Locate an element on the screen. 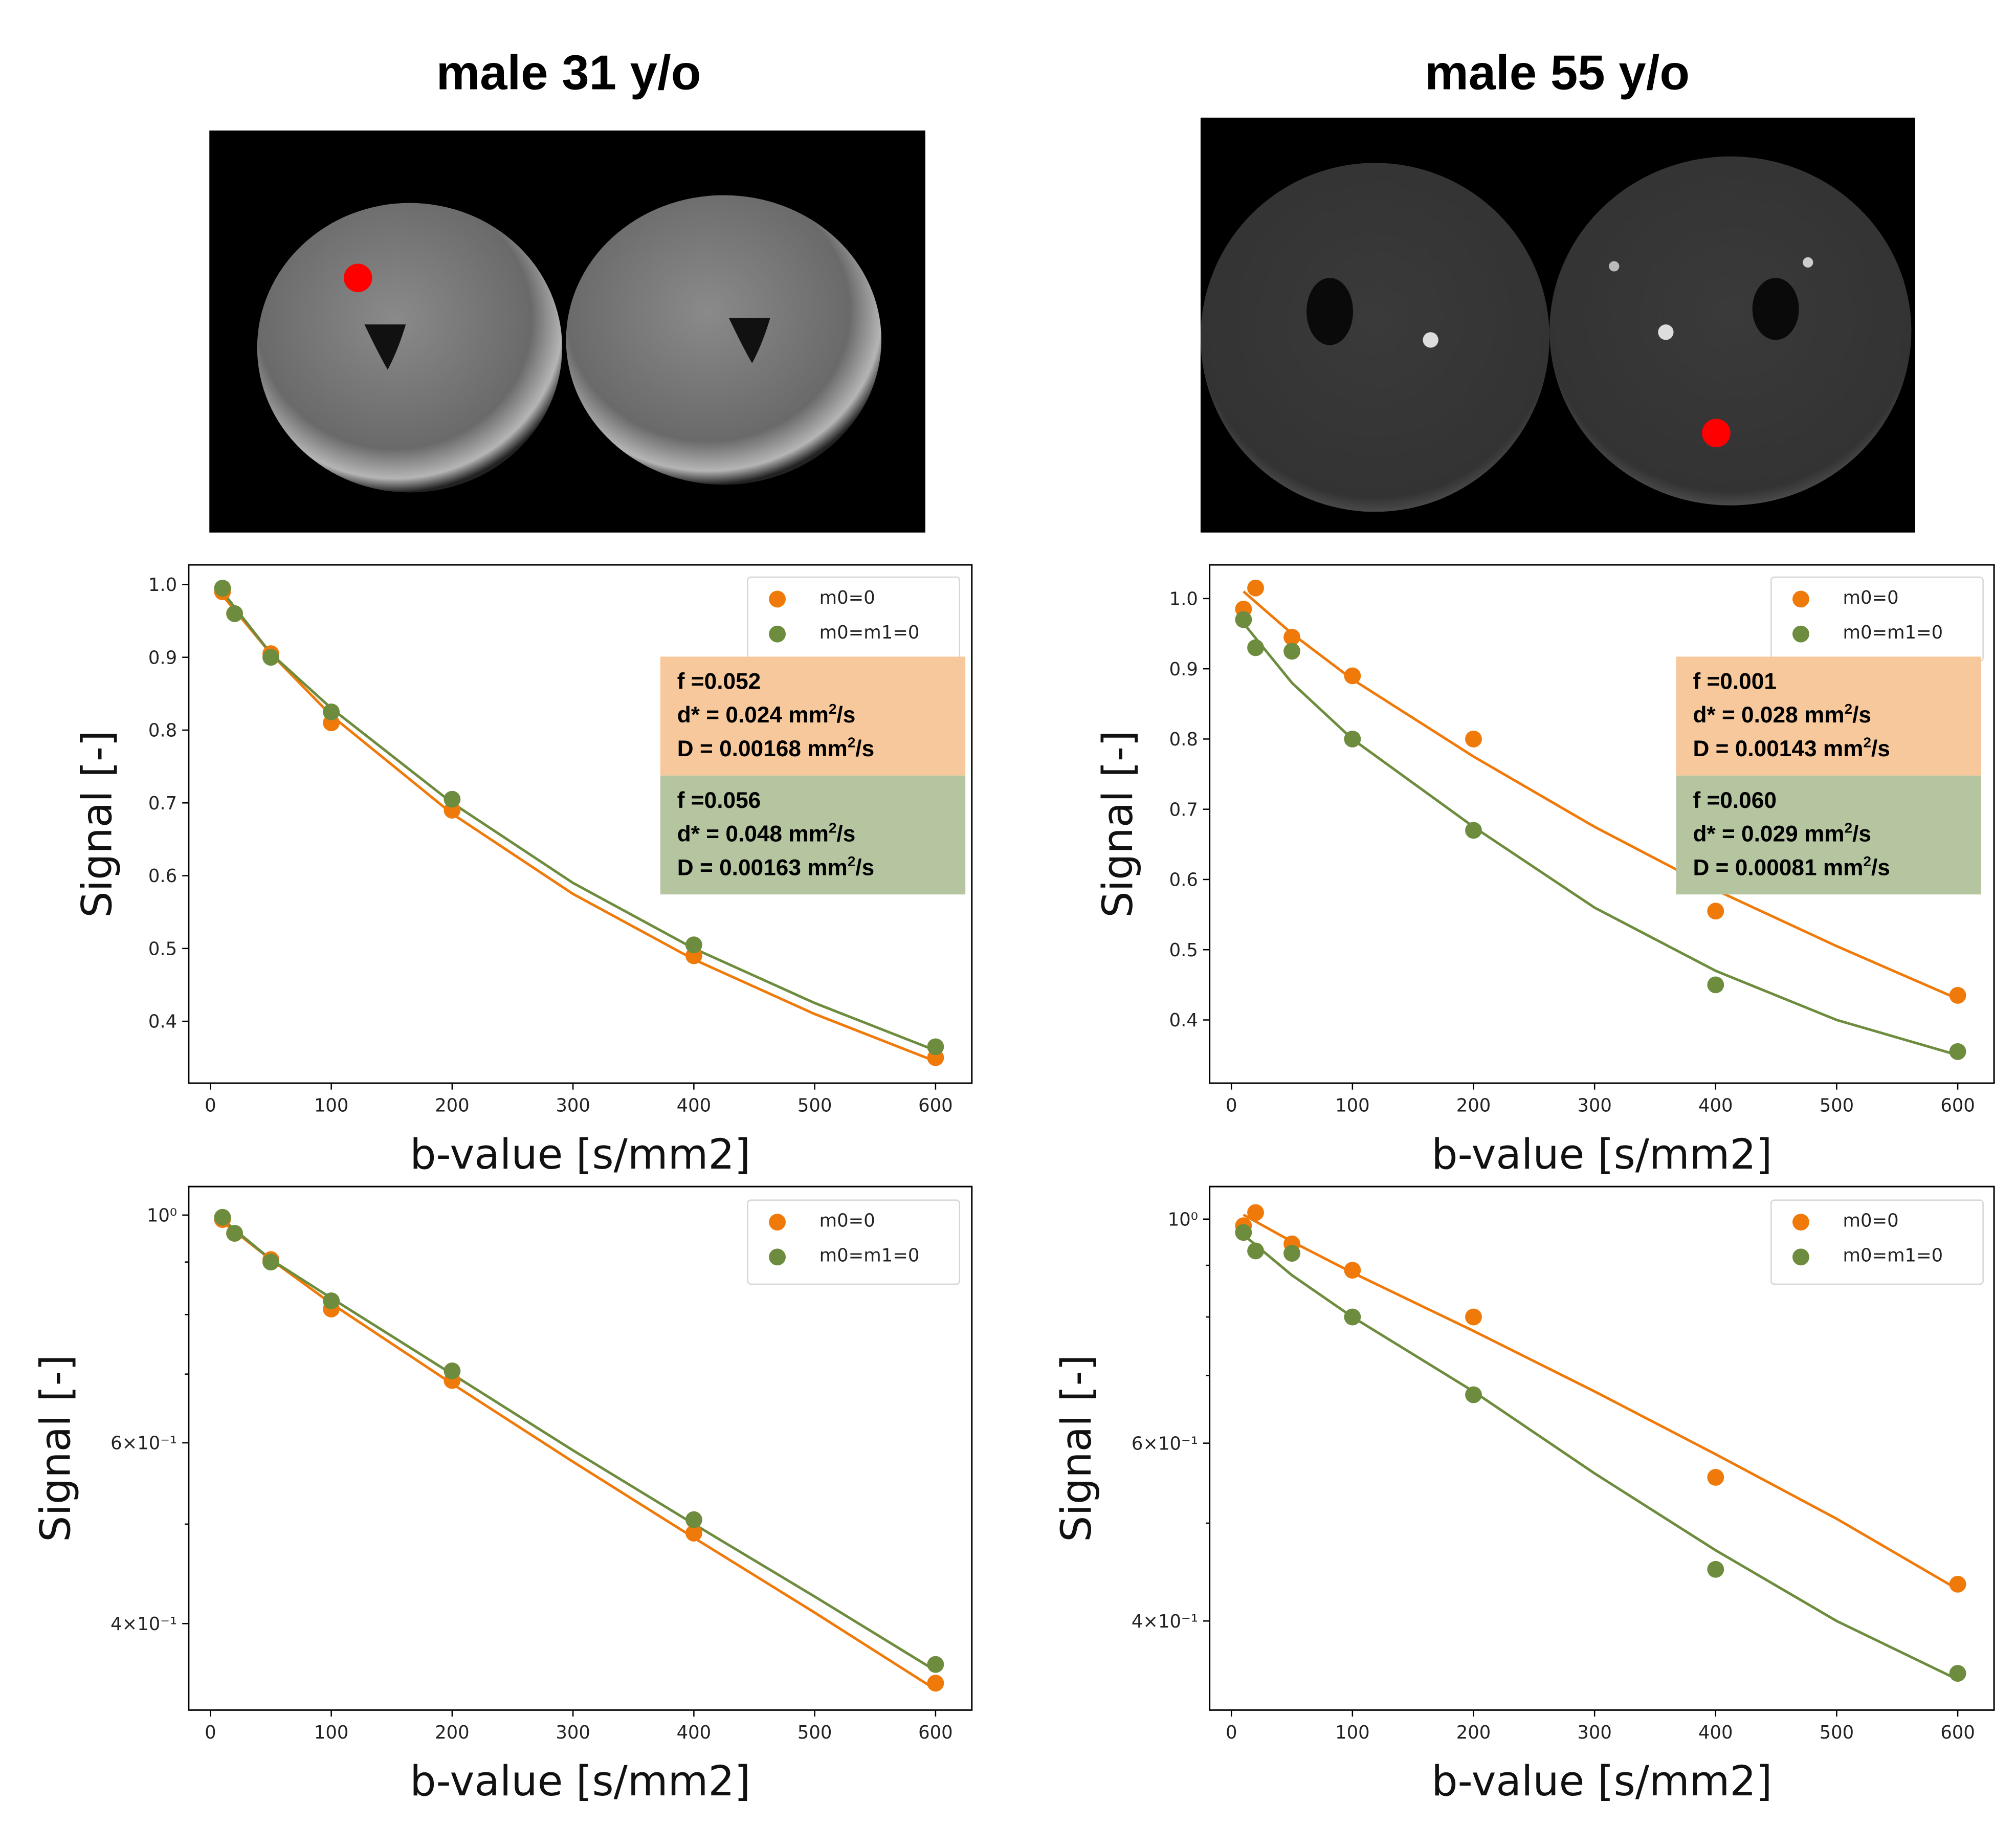 The image size is (2016, 1846). param-D: D = 0.00163 mm2/s is located at coordinates (776, 867).